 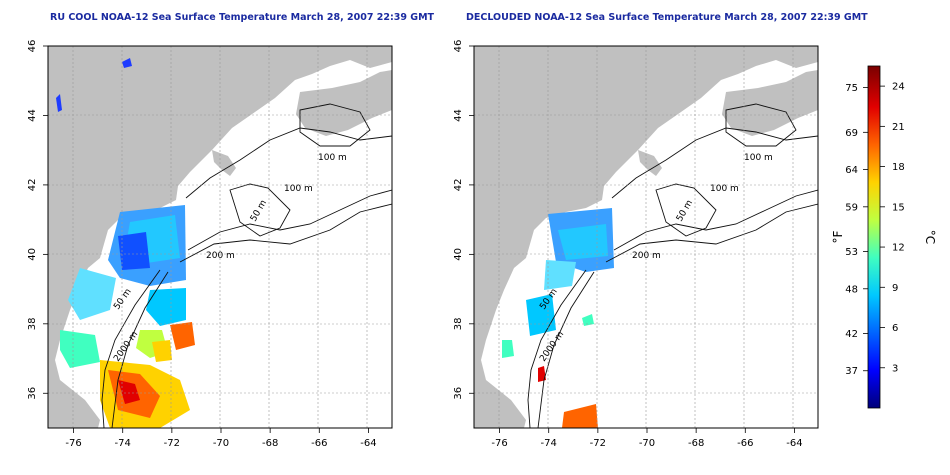 What do you see at coordinates (930, 237) in the screenshot?
I see `celsius-unit-label: °C` at bounding box center [930, 237].